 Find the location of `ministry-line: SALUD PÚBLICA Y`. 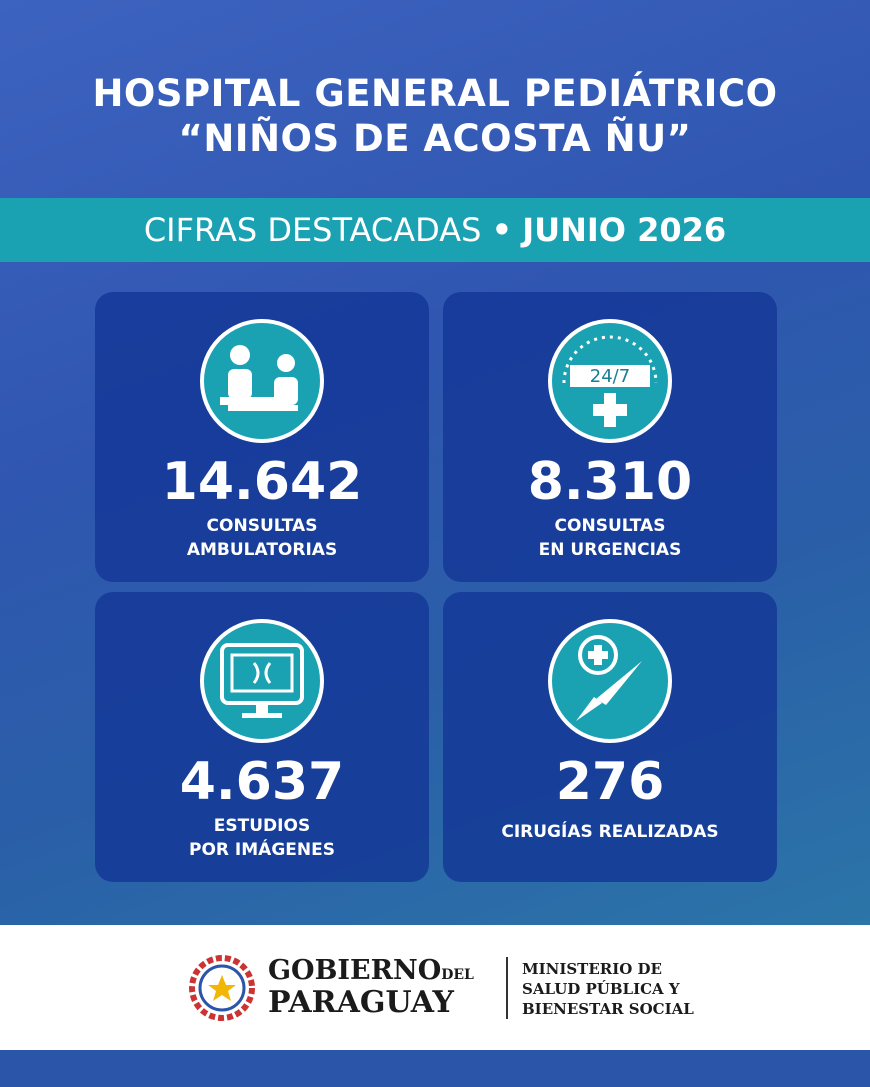

ministry-line: SALUD PÚBLICA Y is located at coordinates (601, 989).